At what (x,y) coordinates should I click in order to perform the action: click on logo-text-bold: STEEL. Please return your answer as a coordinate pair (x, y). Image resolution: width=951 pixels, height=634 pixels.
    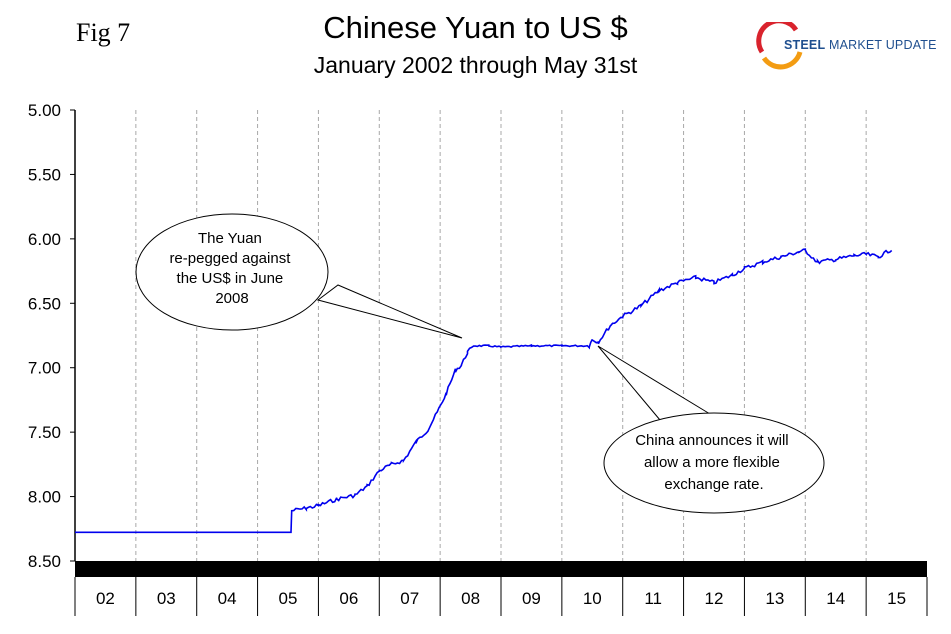
    Looking at the image, I should click on (805, 45).